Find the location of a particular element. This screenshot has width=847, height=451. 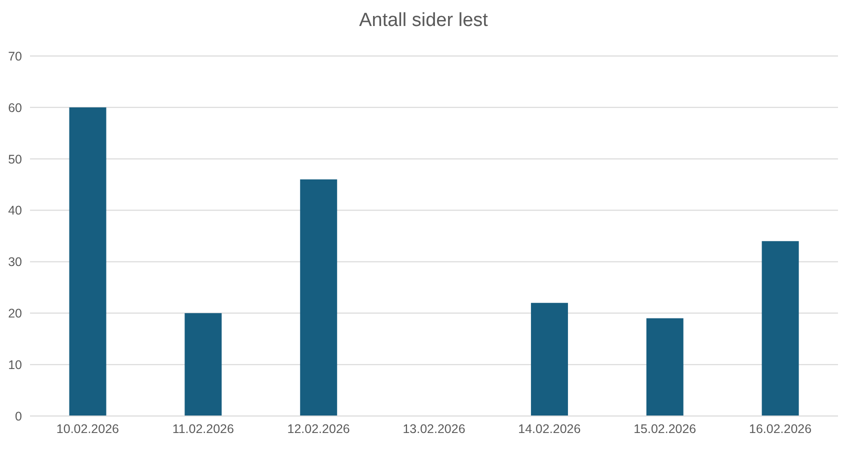

x-tick-label: 11.02.2026 is located at coordinates (203, 429).